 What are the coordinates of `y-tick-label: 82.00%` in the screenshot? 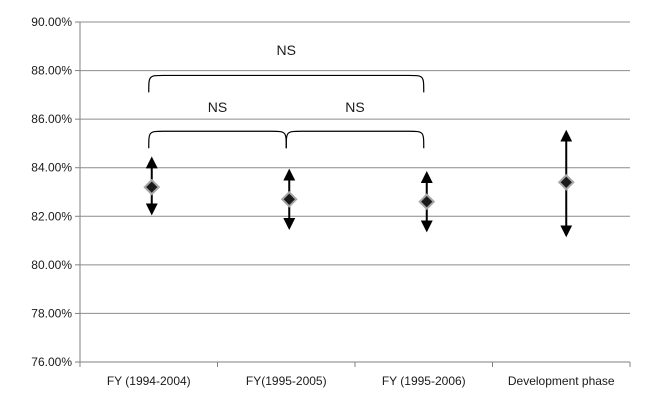 It's located at (51, 216).